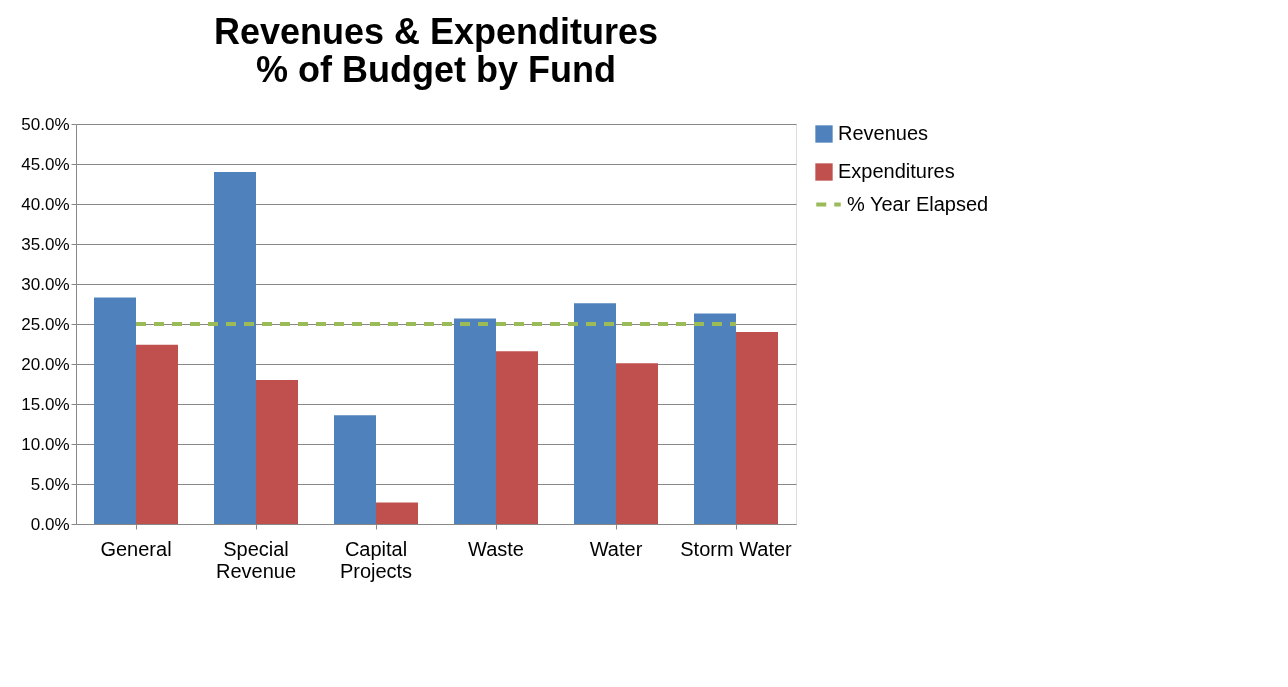  Describe the element at coordinates (45, 324) in the screenshot. I see `y-tick-label: 25.0%` at that location.